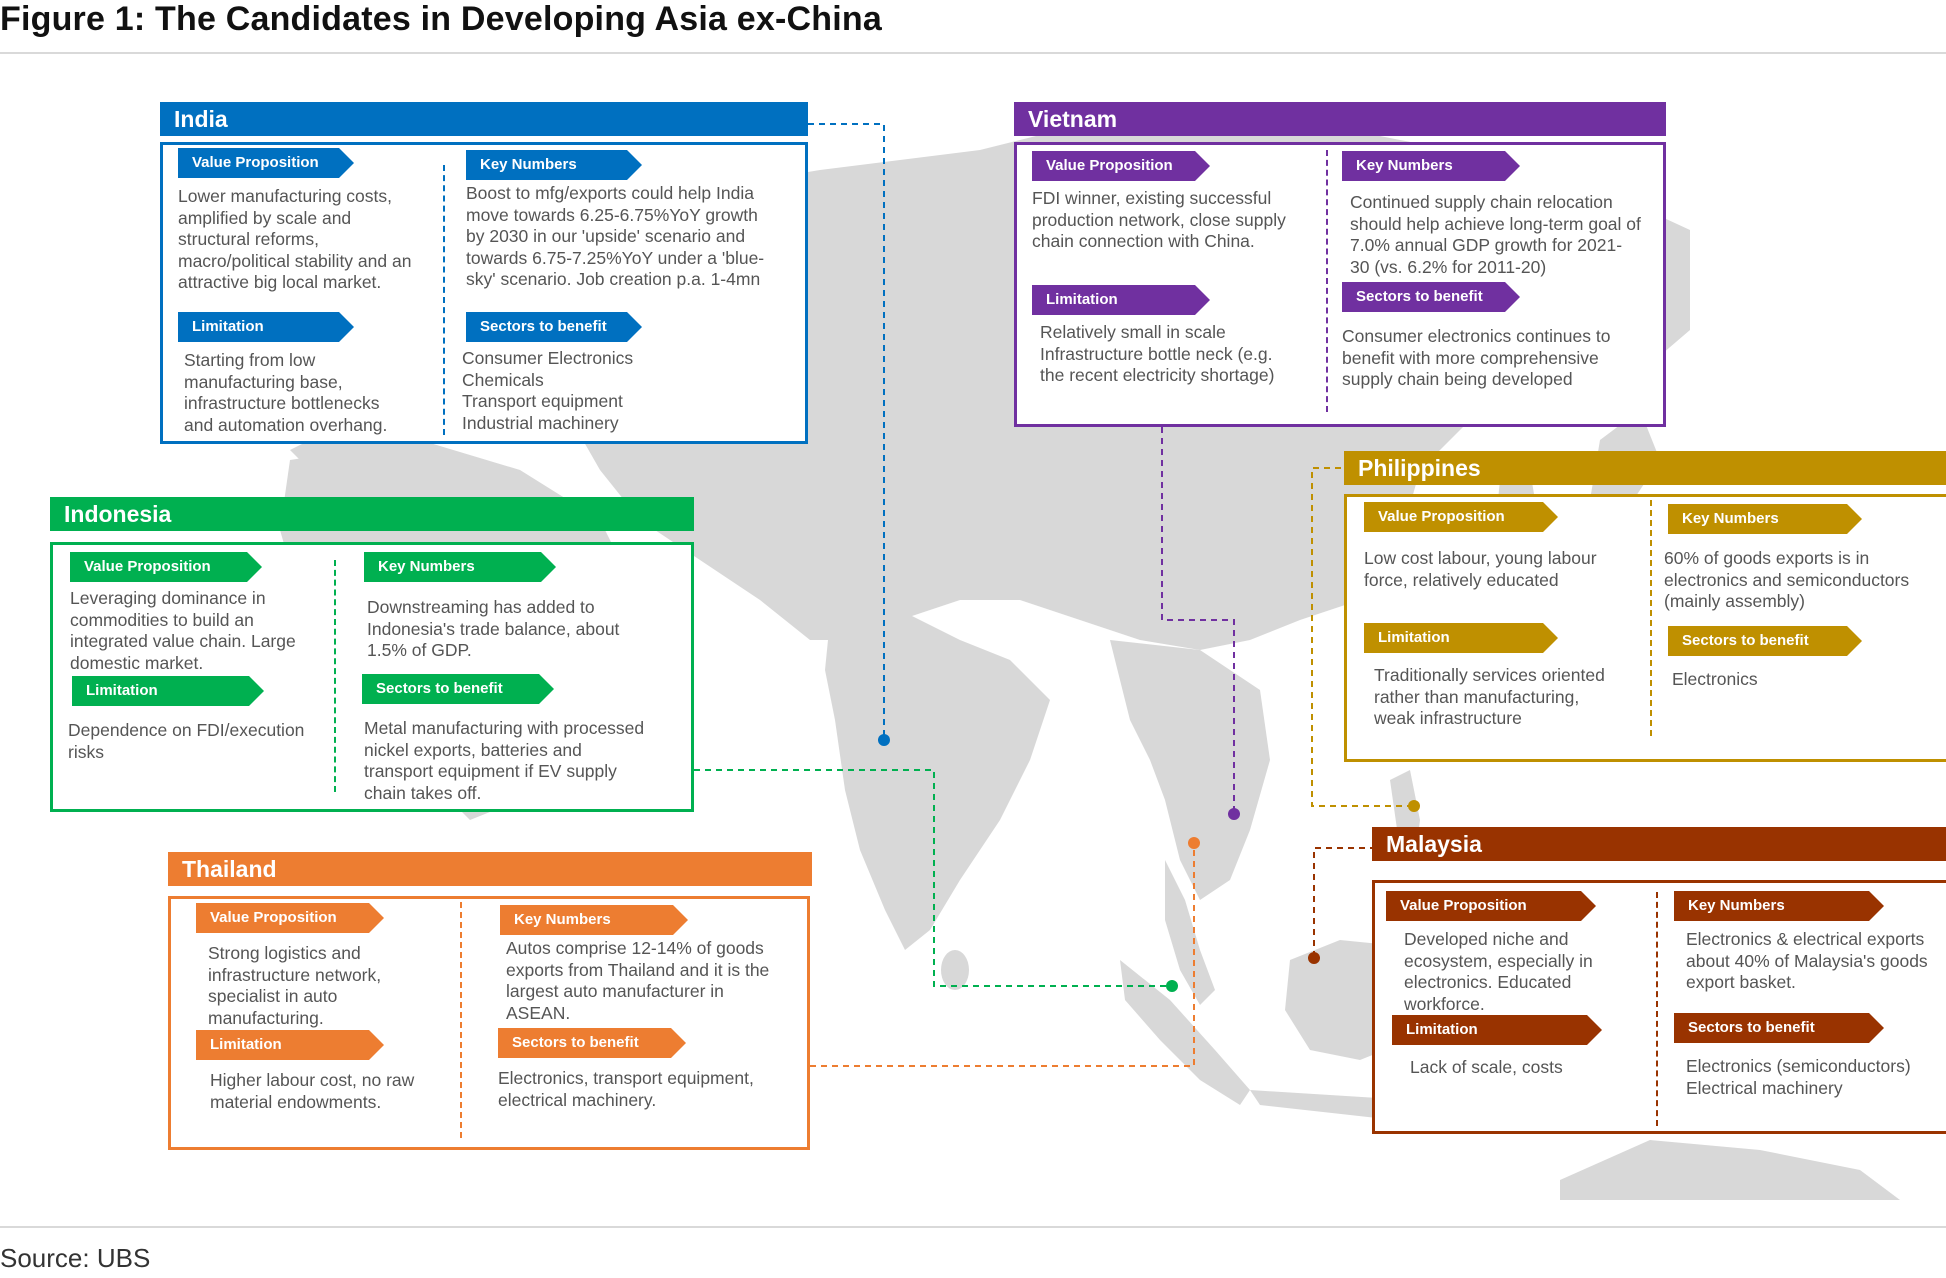  I want to click on source-note: Source: UBS, so click(75, 1258).